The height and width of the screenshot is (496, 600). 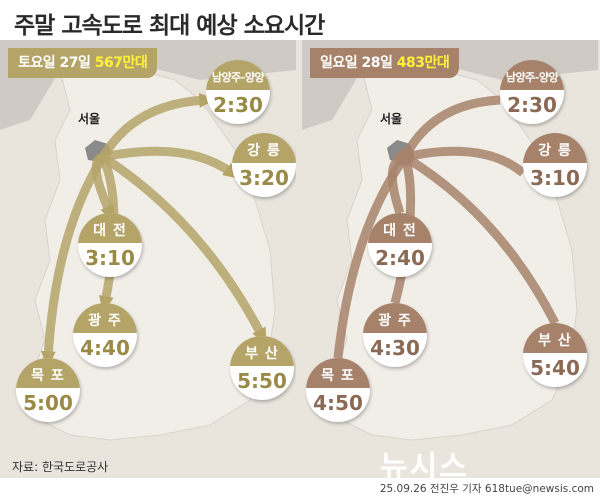 I want to click on route-time-circle: 부 산 5:40, so click(x=555, y=355).